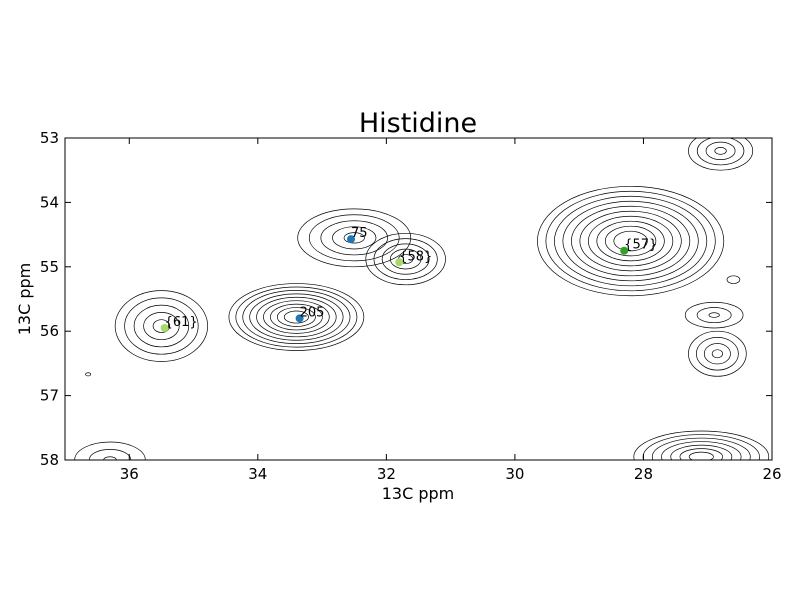  Describe the element at coordinates (418, 493) in the screenshot. I see `x-axis-label: 13C ppm` at that location.